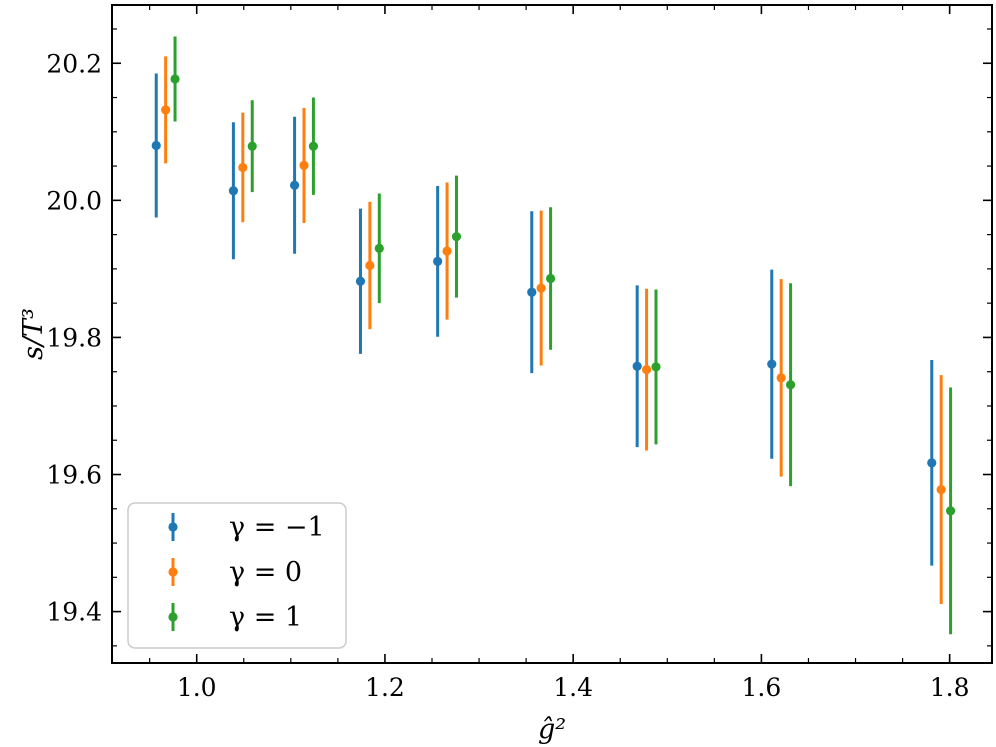  What do you see at coordinates (762, 687) in the screenshot?
I see `x-tick-label: 1.6` at bounding box center [762, 687].